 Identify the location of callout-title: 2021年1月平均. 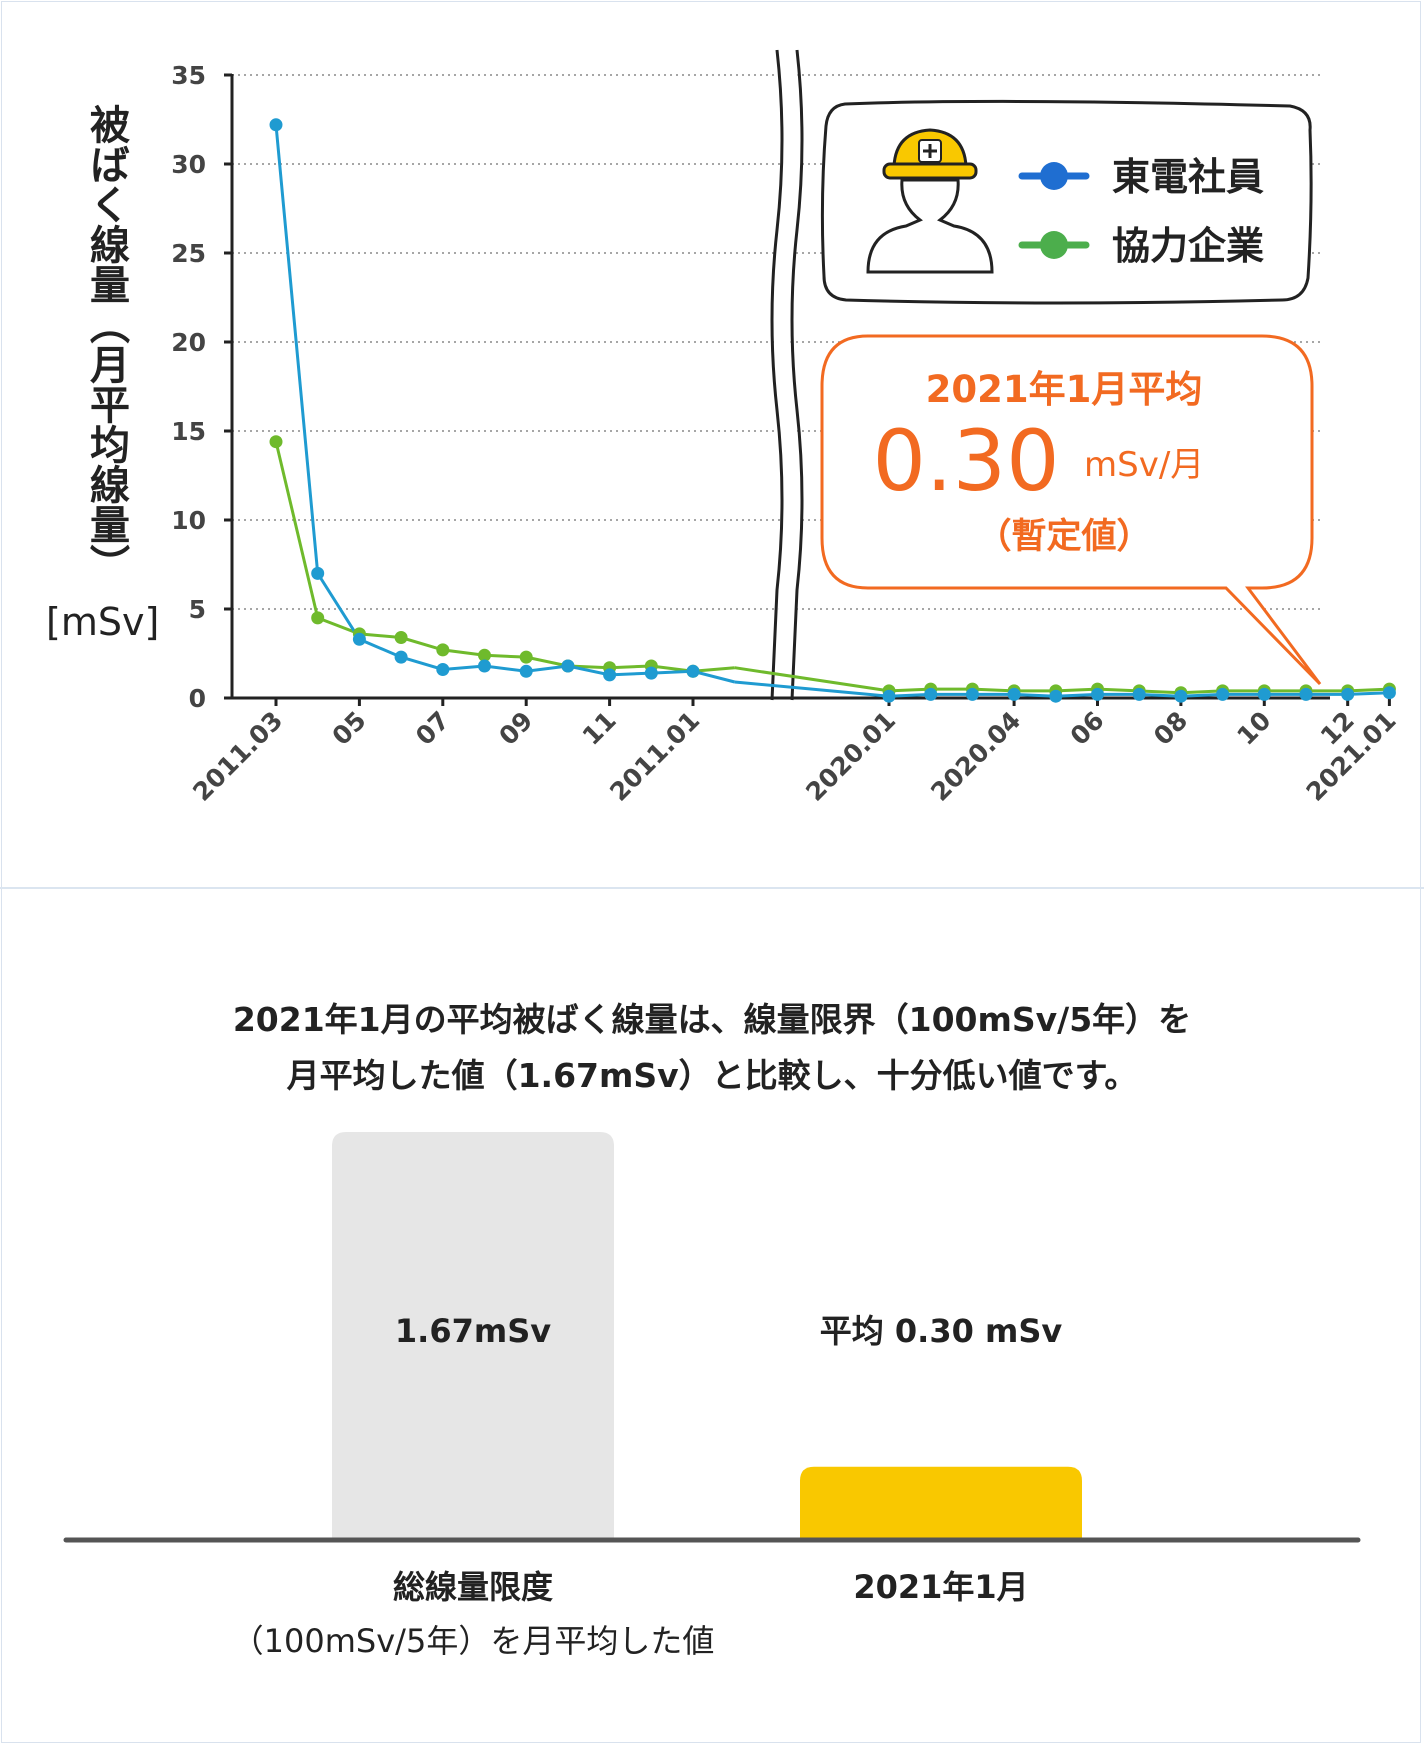
(1064, 389).